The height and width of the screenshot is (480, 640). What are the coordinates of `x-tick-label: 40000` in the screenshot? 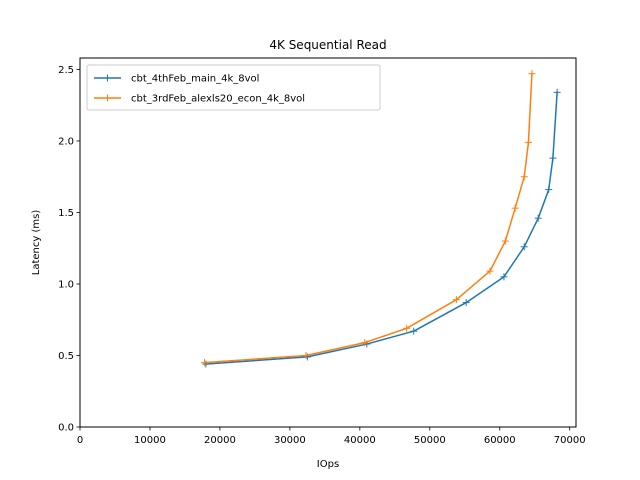 It's located at (360, 440).